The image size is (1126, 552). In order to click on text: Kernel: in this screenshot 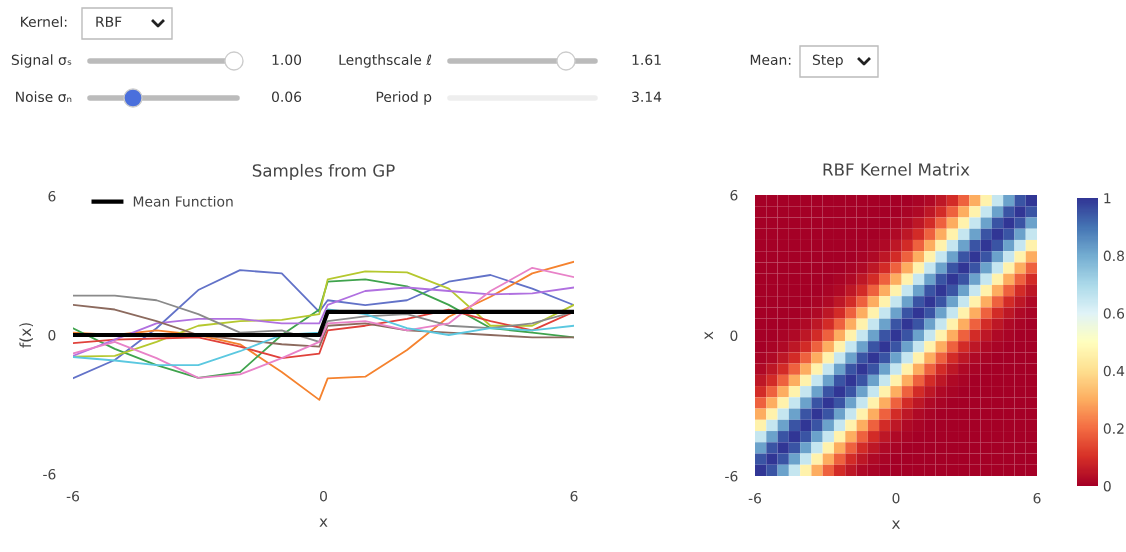, I will do `click(44, 22)`.